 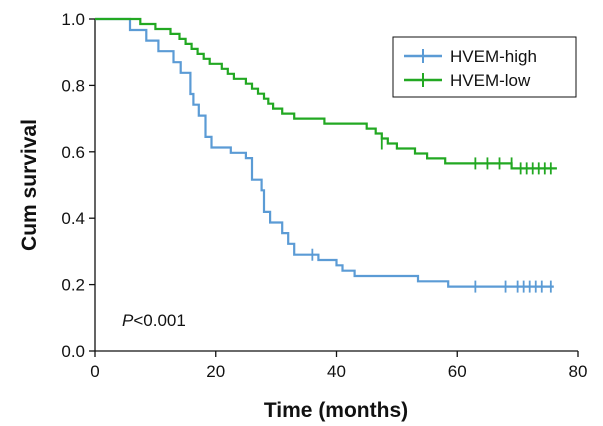 I want to click on p-value-symbol: P, so click(x=128, y=320).